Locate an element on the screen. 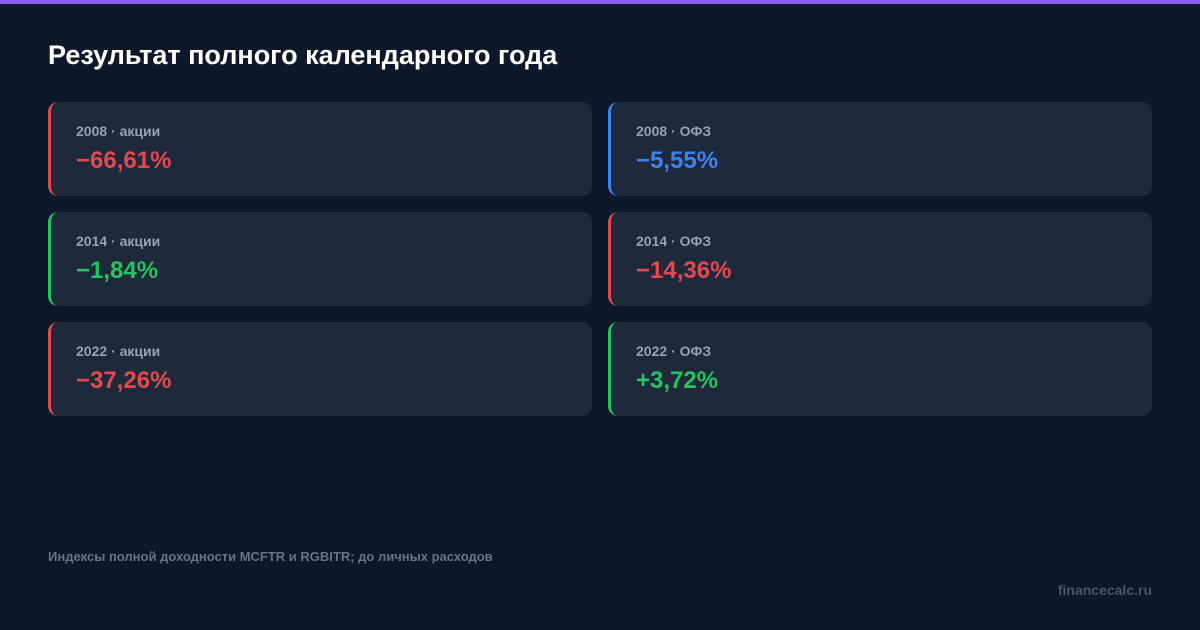  result-card: 2014 · акции −1,84% is located at coordinates (320, 259).